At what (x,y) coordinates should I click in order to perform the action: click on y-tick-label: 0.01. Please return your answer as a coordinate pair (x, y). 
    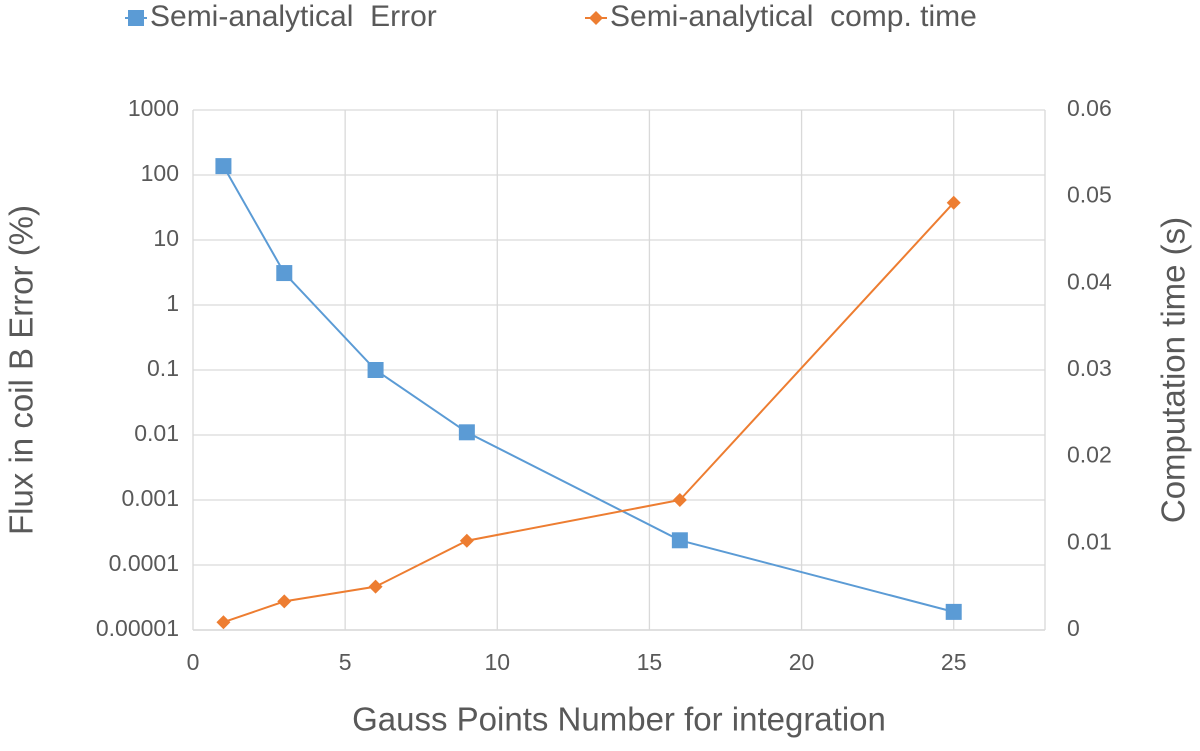
    Looking at the image, I should click on (156, 433).